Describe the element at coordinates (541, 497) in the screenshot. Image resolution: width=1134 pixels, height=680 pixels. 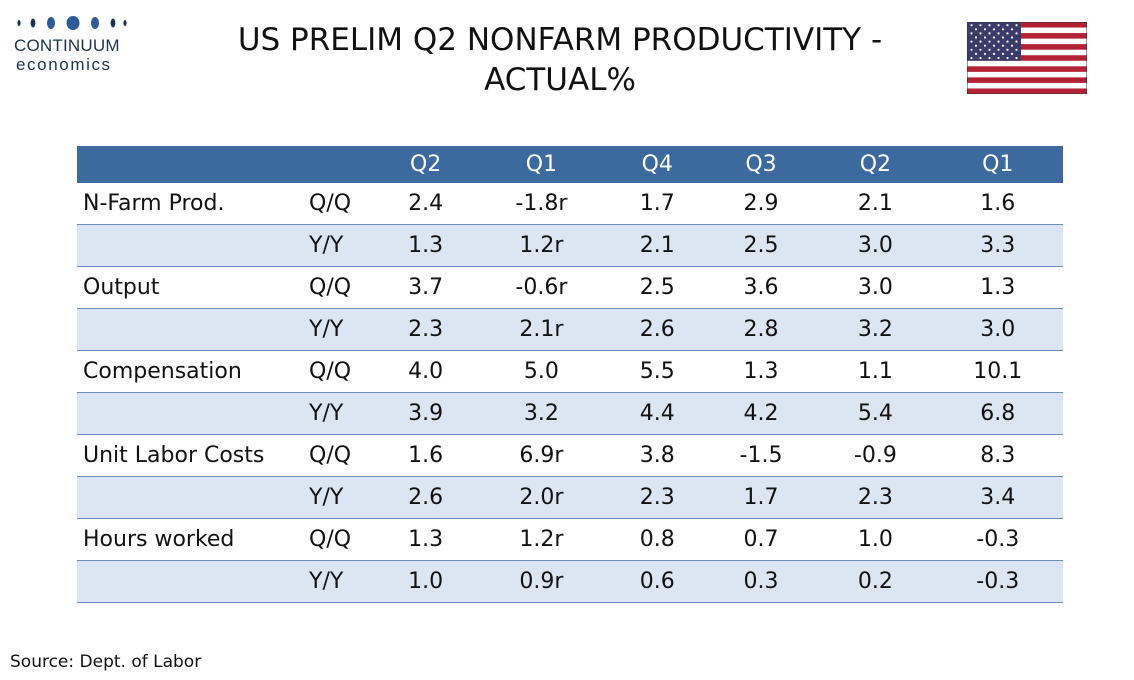
I see `value-cell: 2.0r` at that location.